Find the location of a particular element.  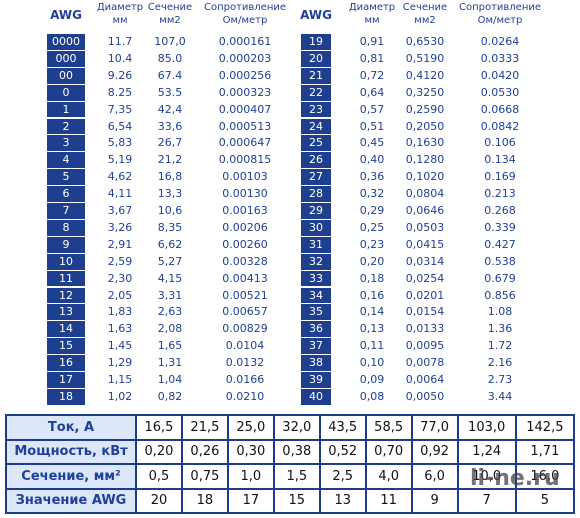

cell: 0,64 is located at coordinates (372, 92).